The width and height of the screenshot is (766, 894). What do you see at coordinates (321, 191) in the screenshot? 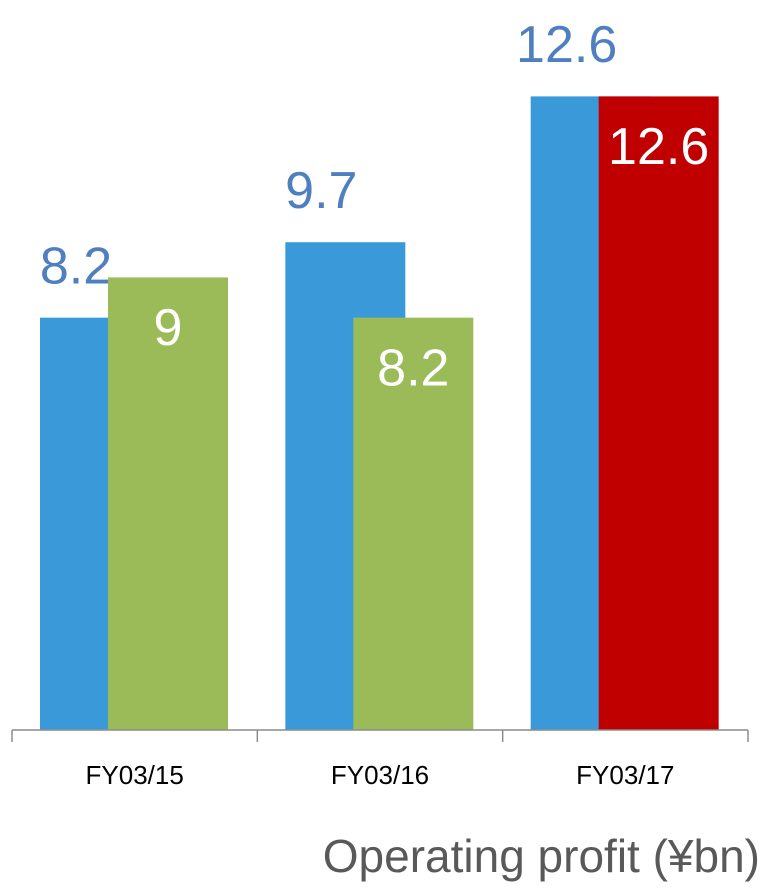
I see `value-label: 9.7` at bounding box center [321, 191].